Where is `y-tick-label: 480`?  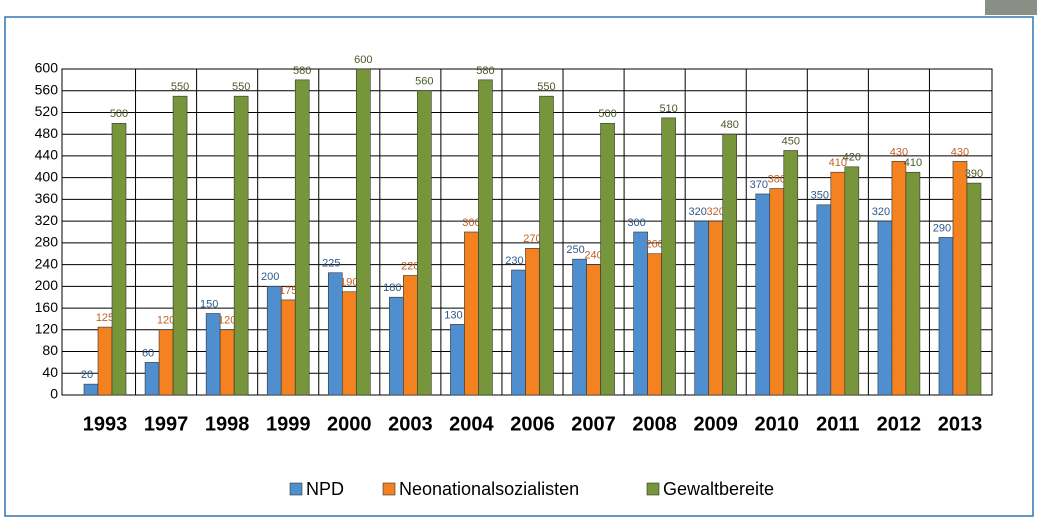
y-tick-label: 480 is located at coordinates (47, 133).